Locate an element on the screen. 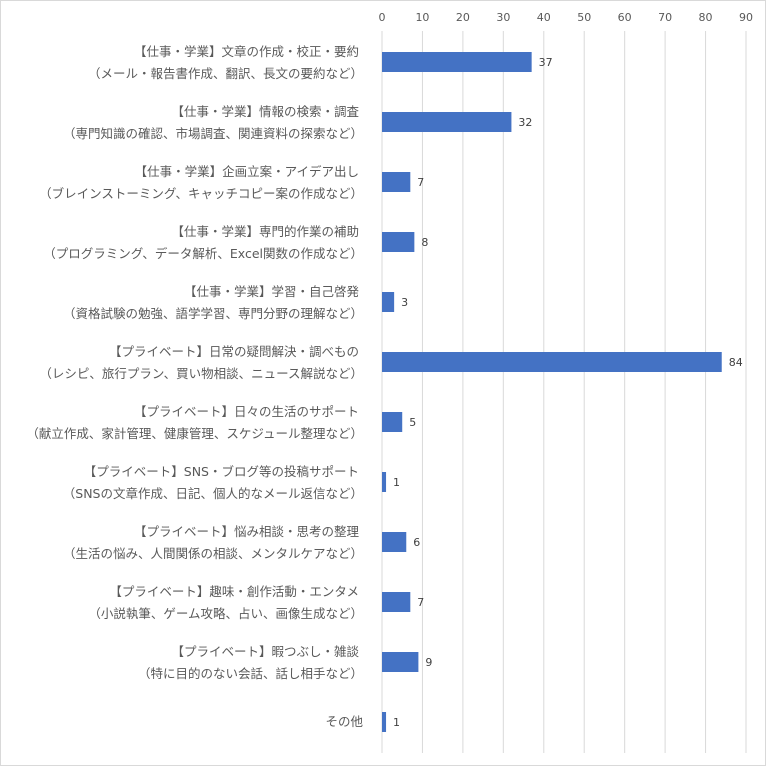  category-label: 【プライベート】悩み相談・思考の整理 is located at coordinates (247, 531).